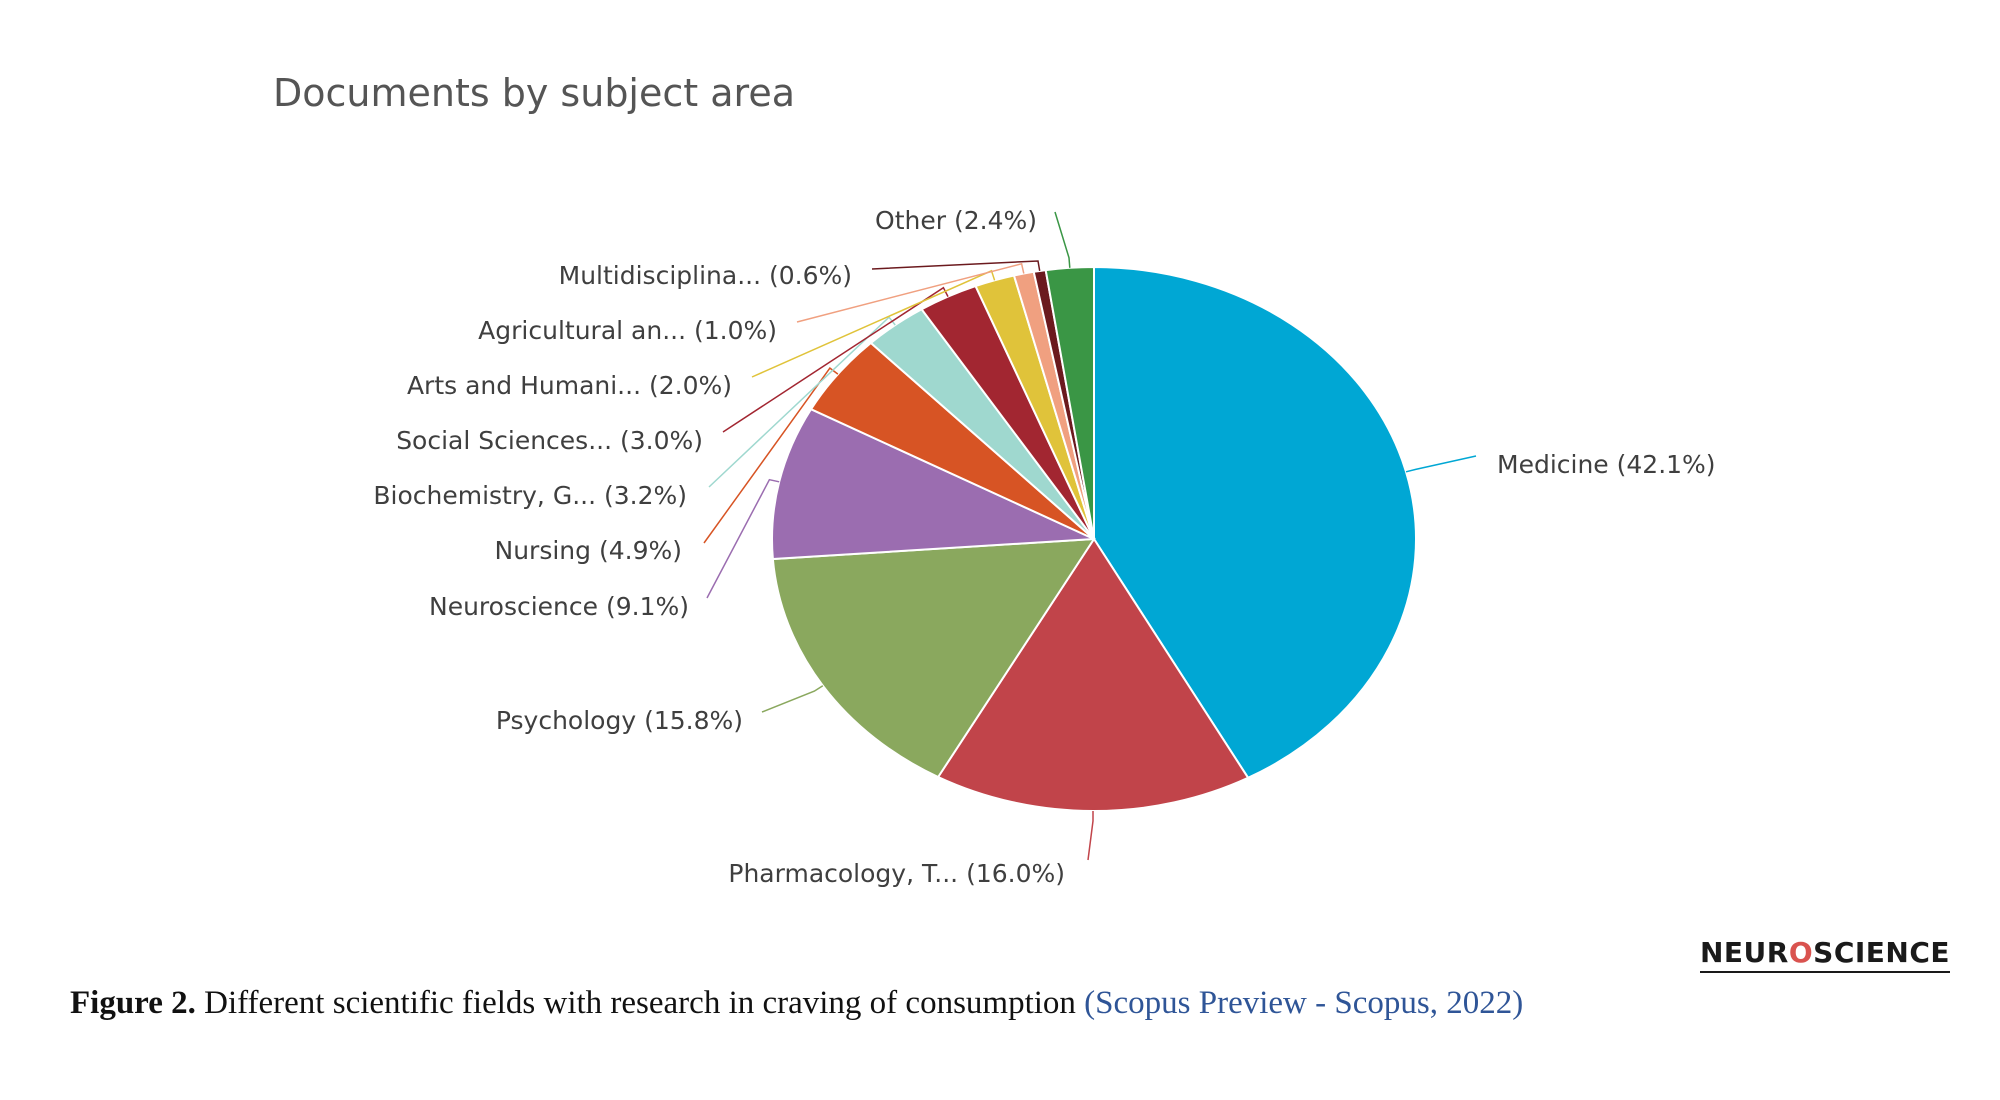 The image size is (2000, 1100). I want to click on slice-label-pharmacology-t: Pharmacology, T... (16.0%), so click(896, 873).